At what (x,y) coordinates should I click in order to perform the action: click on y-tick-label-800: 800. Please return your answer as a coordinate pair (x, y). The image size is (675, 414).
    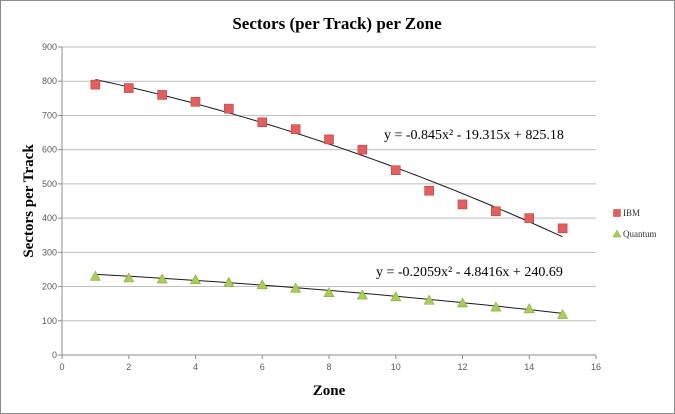
    Looking at the image, I should click on (49, 81).